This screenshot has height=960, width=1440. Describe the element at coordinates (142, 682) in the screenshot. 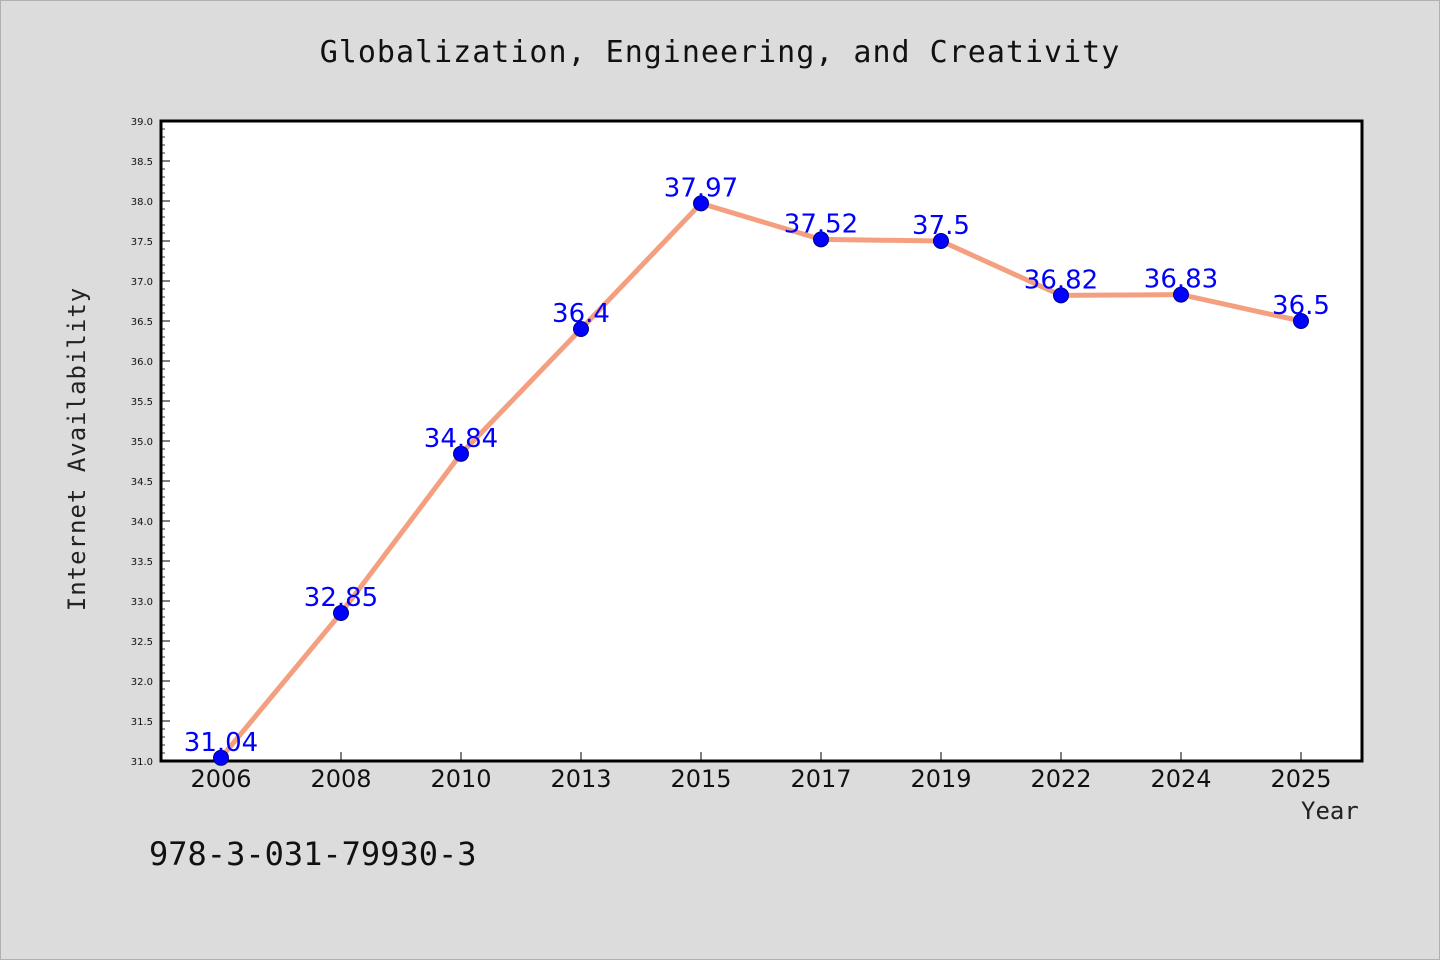

I see `y-tick-label: 32.0` at that location.